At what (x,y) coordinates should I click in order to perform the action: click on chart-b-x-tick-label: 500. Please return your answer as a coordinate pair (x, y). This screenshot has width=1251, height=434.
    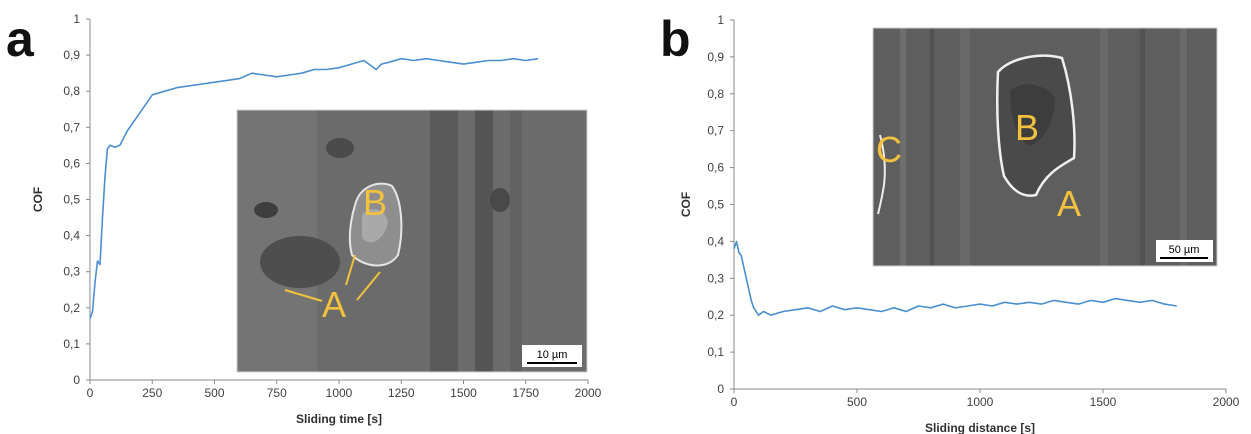
    Looking at the image, I should click on (857, 402).